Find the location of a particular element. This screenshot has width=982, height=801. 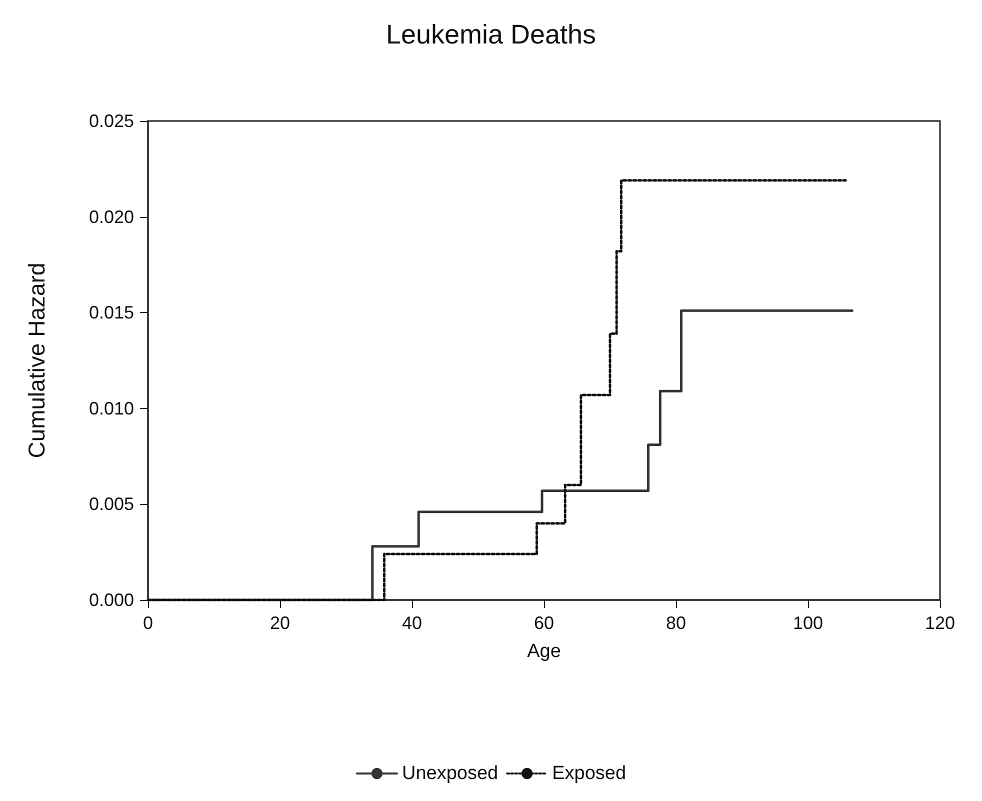

x-tick-label: 40 is located at coordinates (412, 623).